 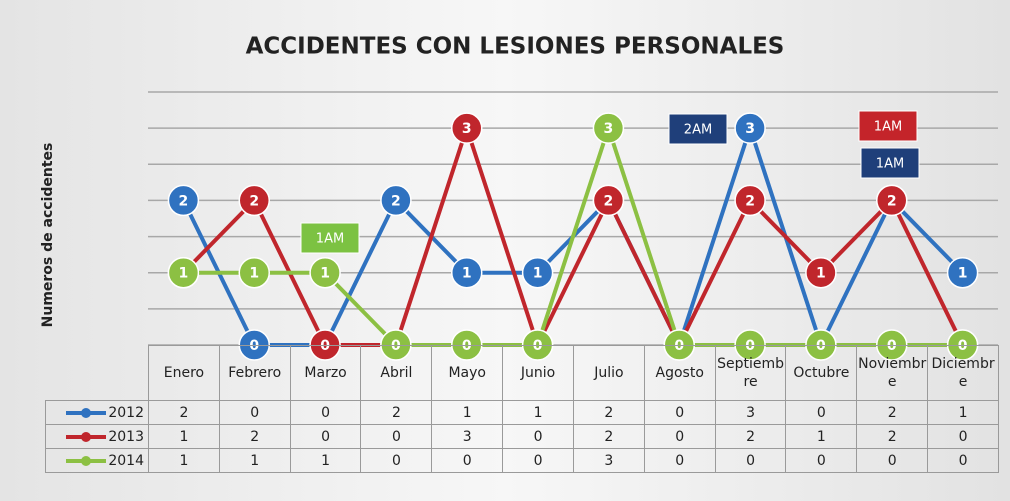 I want to click on legend-cell: 2014, so click(x=97, y=460).